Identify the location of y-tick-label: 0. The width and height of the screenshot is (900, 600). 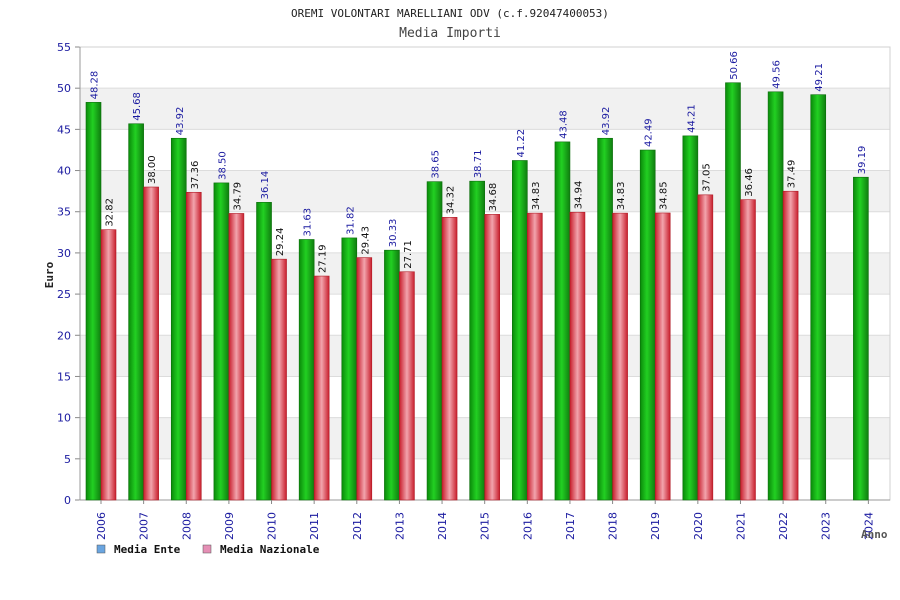
(67, 500).